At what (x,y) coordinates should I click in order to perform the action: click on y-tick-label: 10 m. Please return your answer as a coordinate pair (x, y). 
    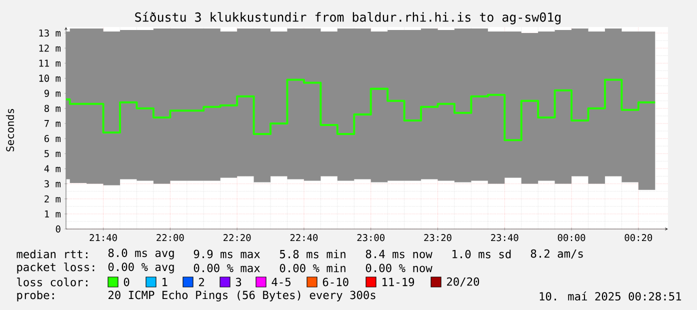
    Looking at the image, I should click on (50, 78).